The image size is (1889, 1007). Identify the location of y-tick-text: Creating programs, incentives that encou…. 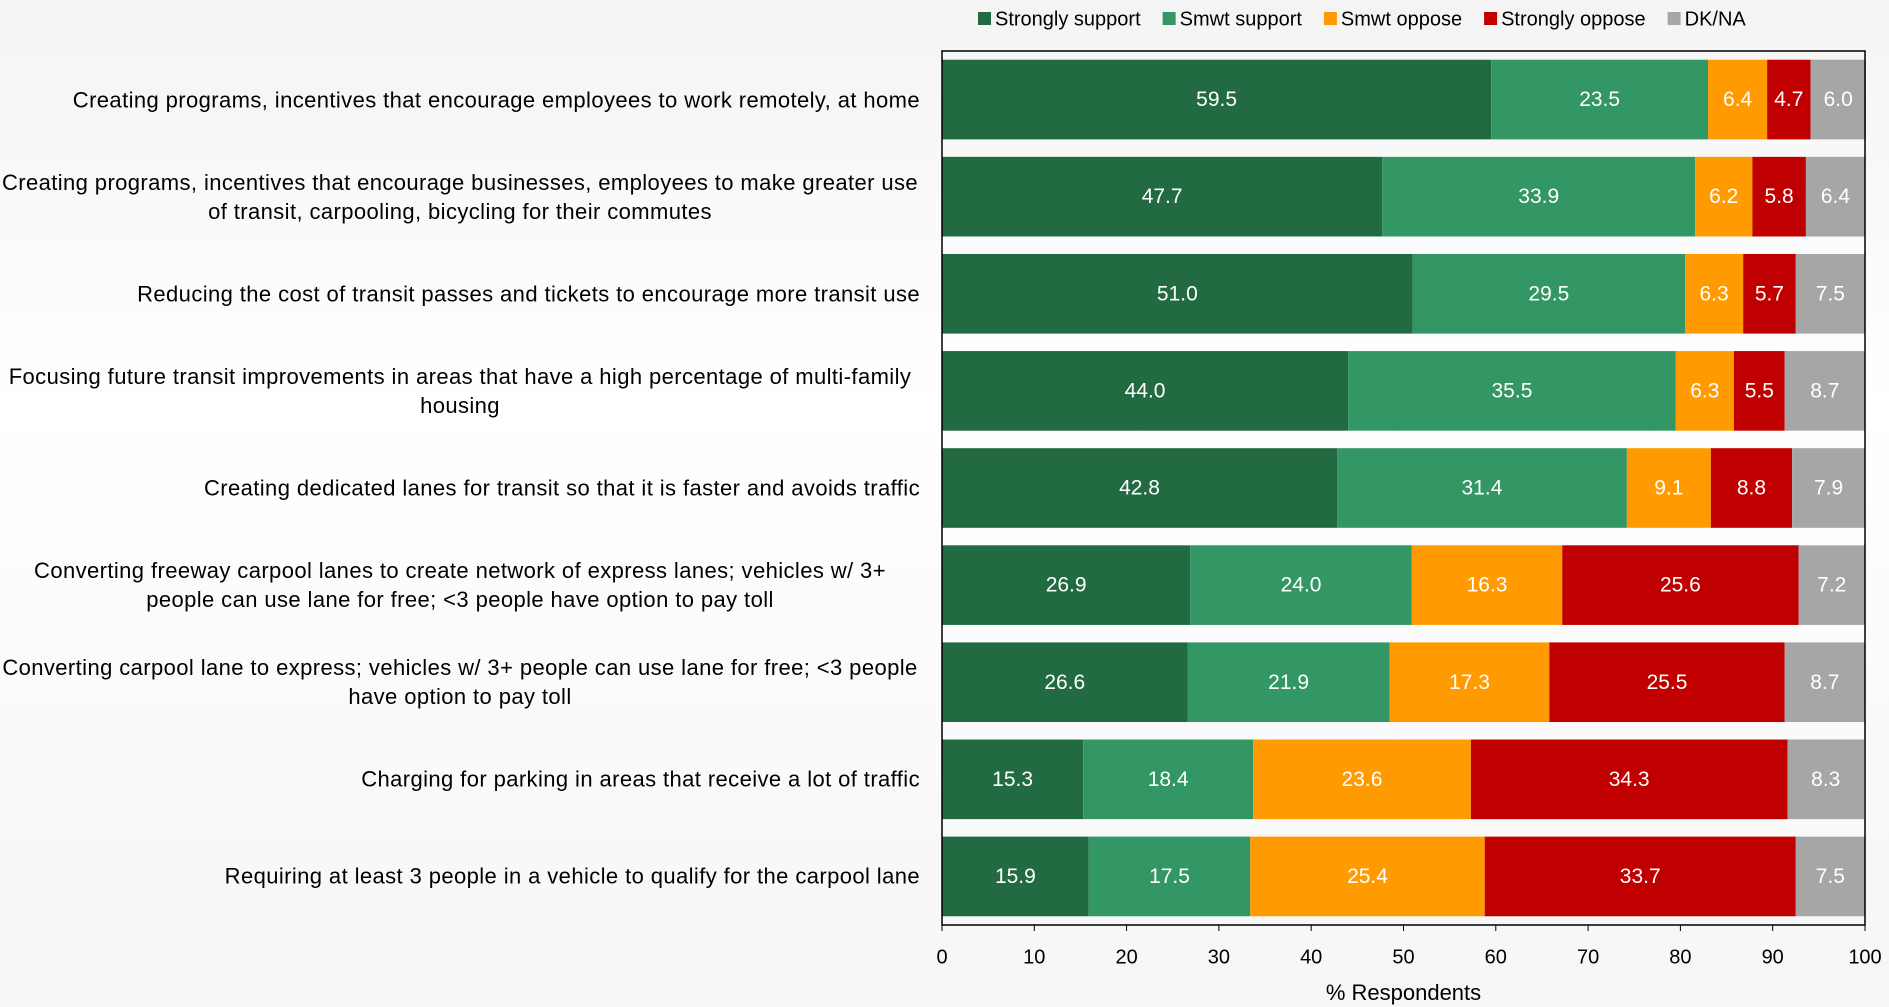
(496, 100).